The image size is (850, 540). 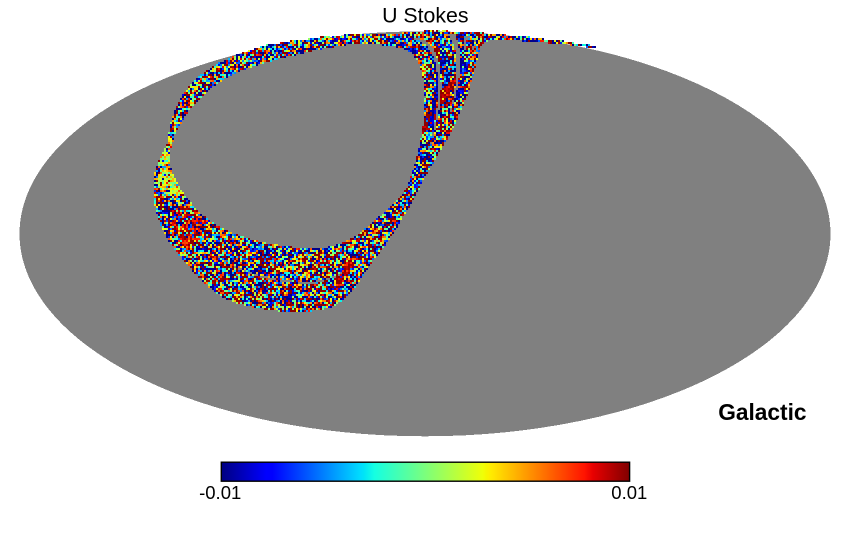 I want to click on svg-text: -0.01, so click(x=220, y=492).